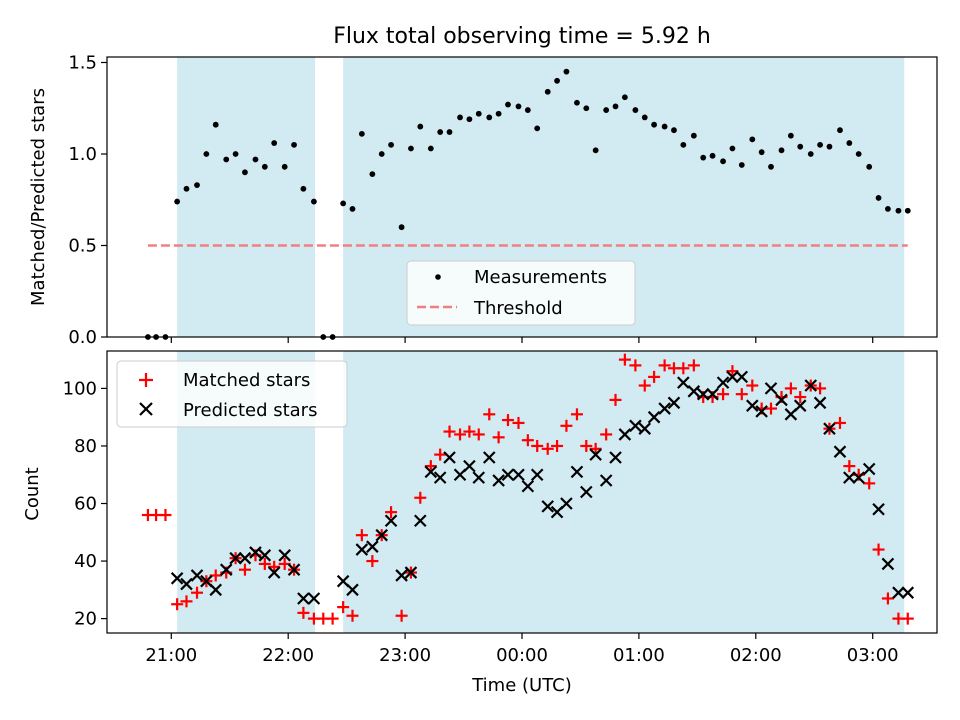 The image size is (960, 720). I want to click on y-tick-label: 20, so click(85, 619).